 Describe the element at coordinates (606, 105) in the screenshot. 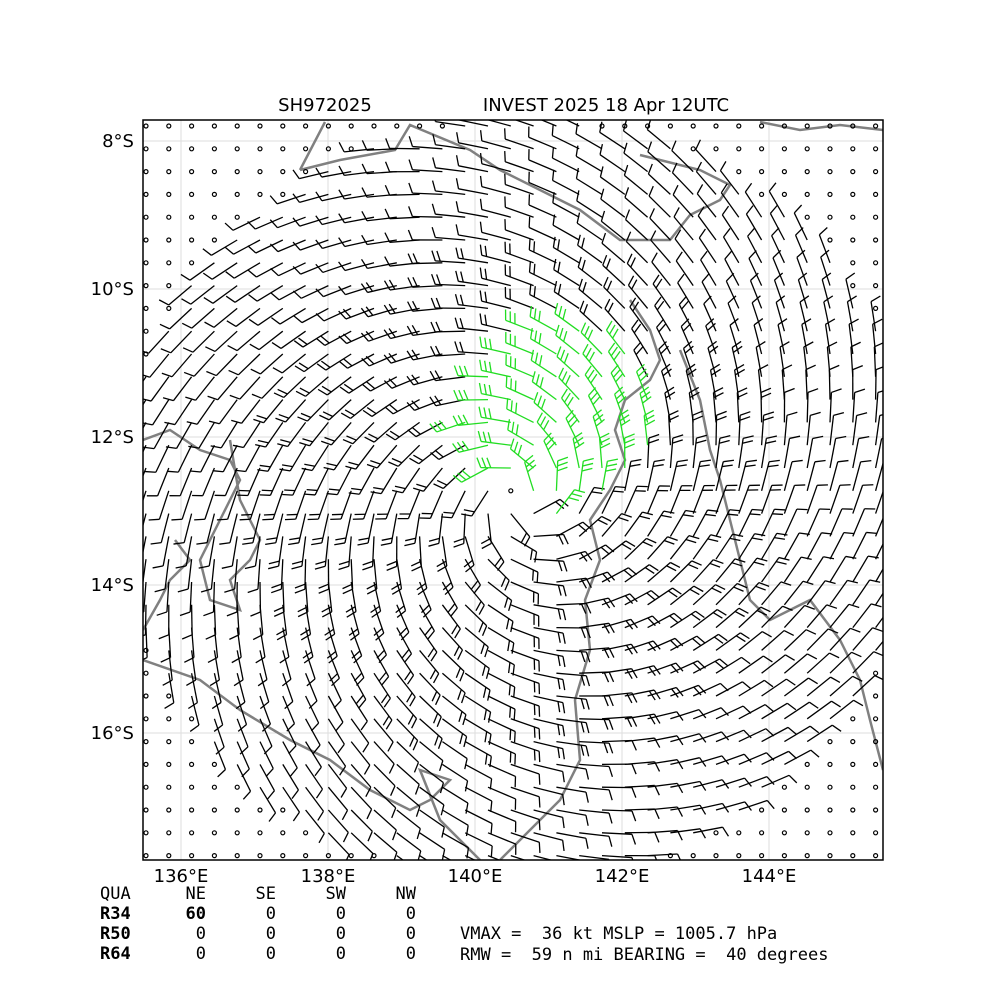

I see `map-title: INVEST 2025 18 Apr 12UTC` at that location.